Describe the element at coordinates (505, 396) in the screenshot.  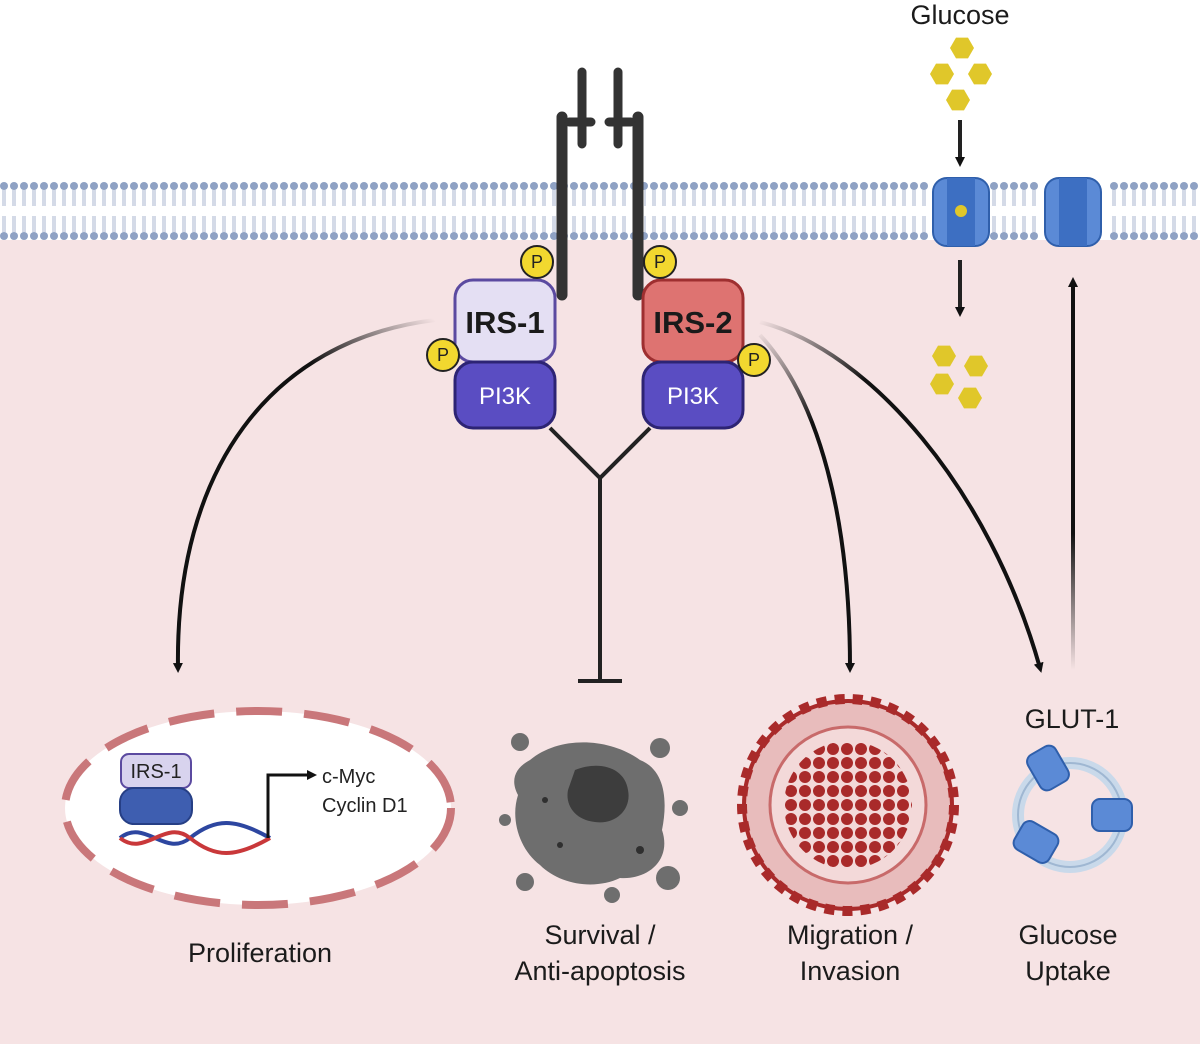
I see `pi3k-left-label: PI3K` at that location.